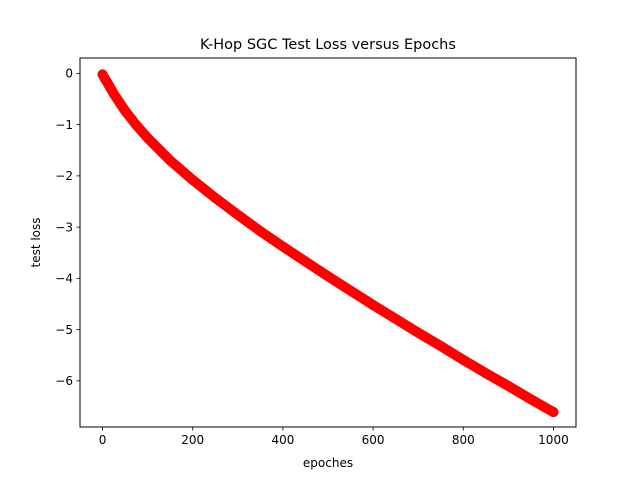  What do you see at coordinates (373, 440) in the screenshot?
I see `x-tick-label: 600` at bounding box center [373, 440].